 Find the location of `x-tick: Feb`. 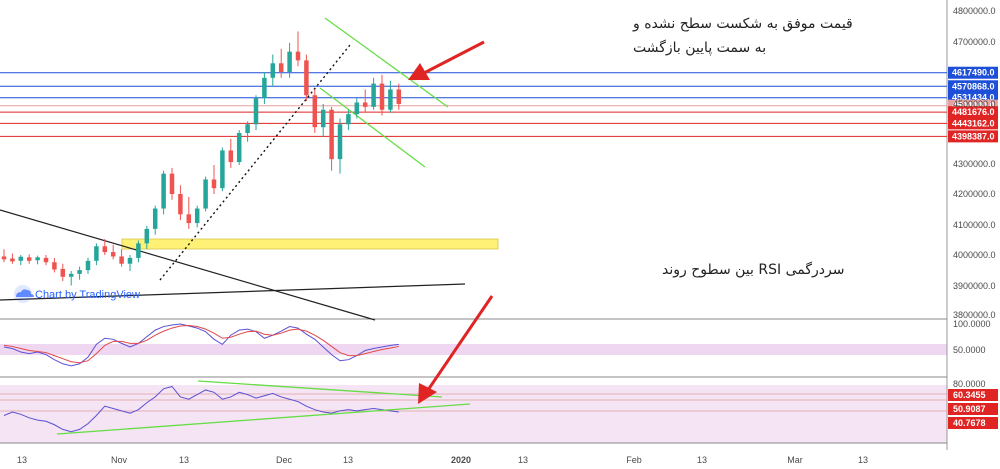

x-tick: Feb is located at coordinates (634, 460).